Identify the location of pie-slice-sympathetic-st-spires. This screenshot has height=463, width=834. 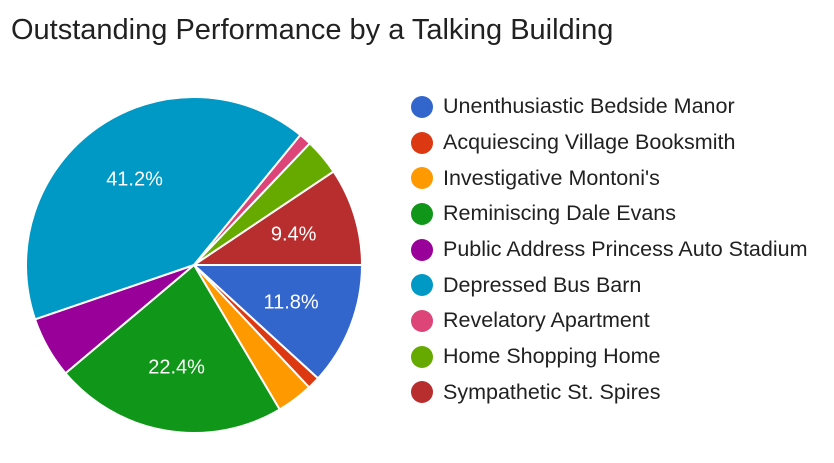
(277, 218).